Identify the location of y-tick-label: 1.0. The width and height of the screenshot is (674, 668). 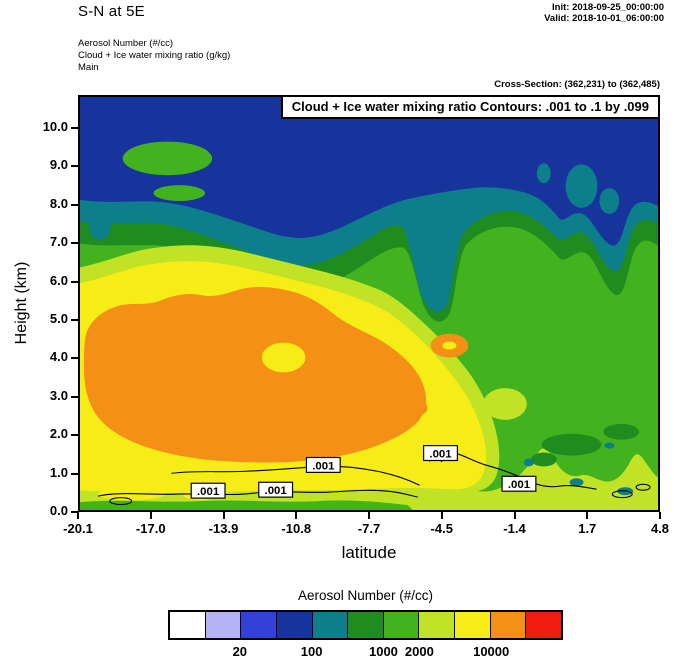
(58, 472).